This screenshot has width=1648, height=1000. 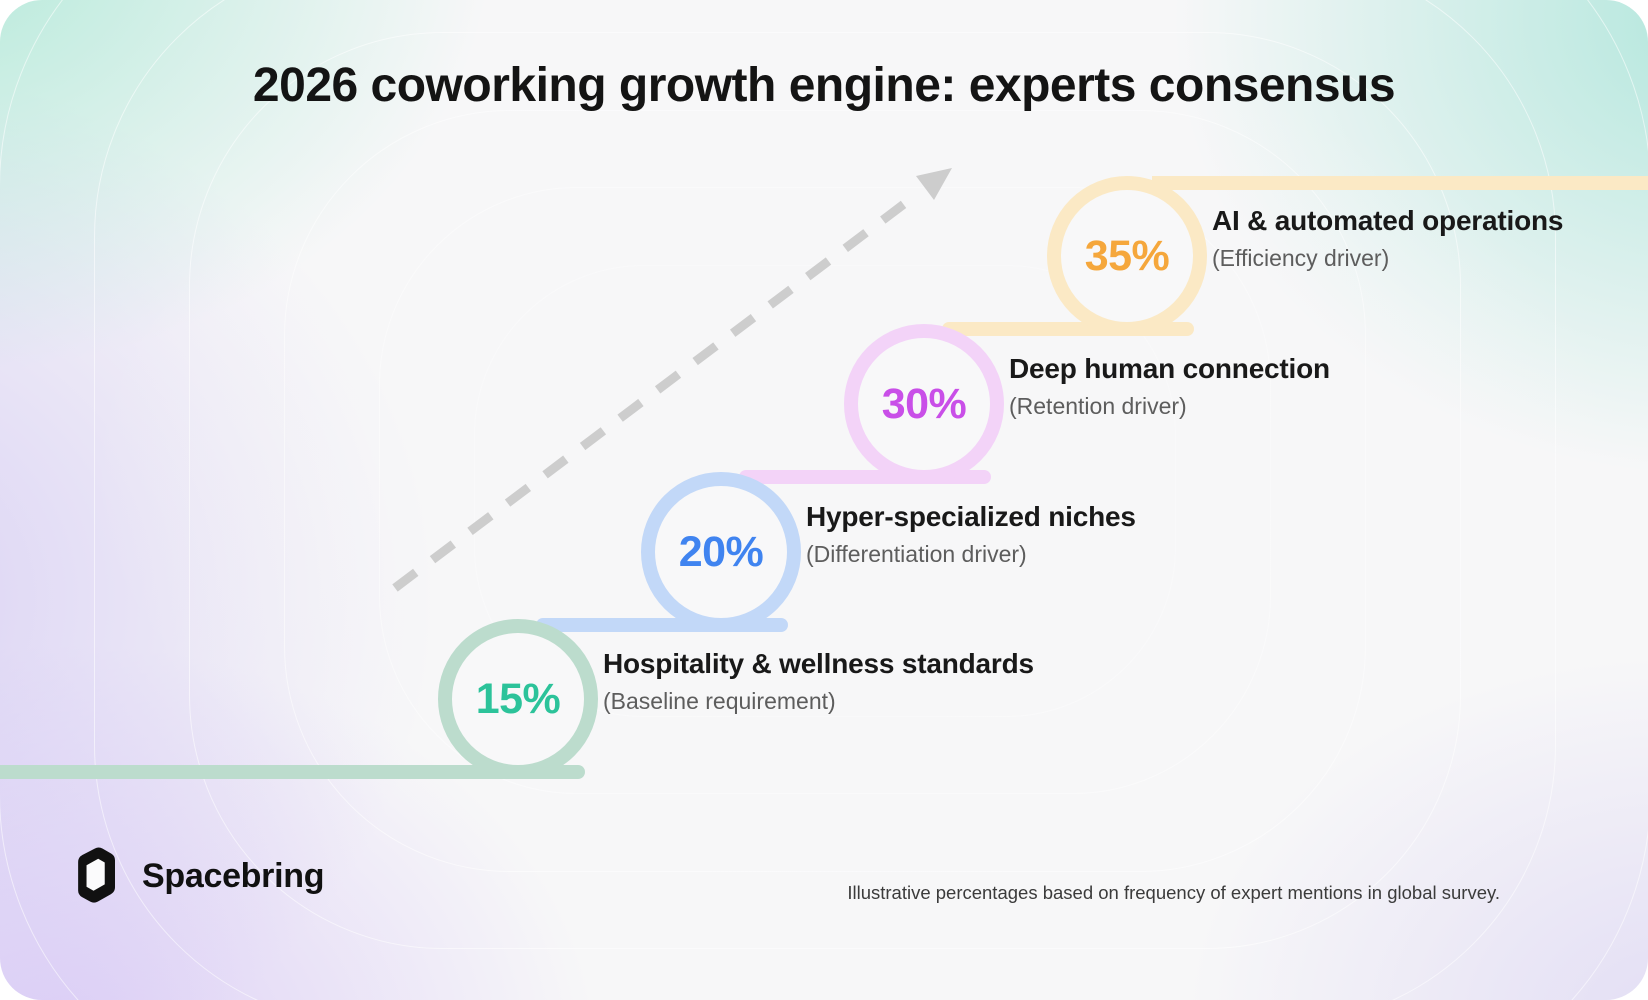 I want to click on step-percent-20: 20%, so click(x=721, y=552).